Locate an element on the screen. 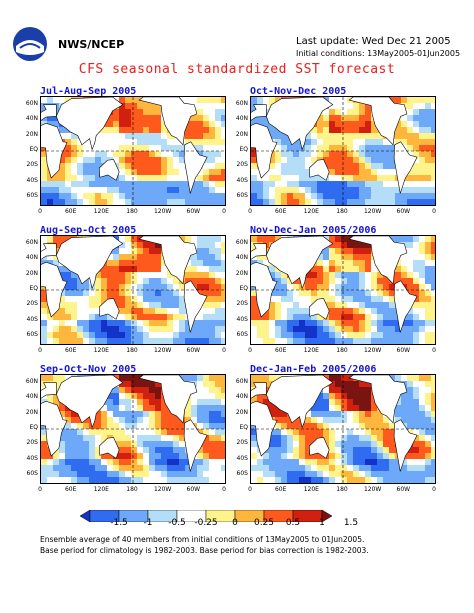 The width and height of the screenshot is (474, 613). longitude-label: 0 is located at coordinates (434, 350).